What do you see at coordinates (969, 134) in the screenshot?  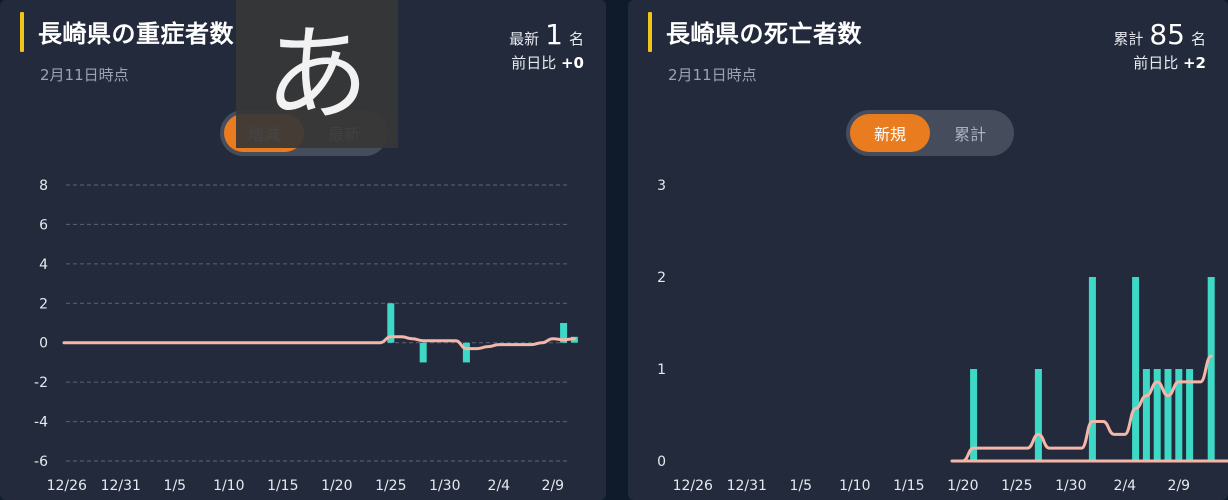 I see `toggle-cumulative: 累計` at bounding box center [969, 134].